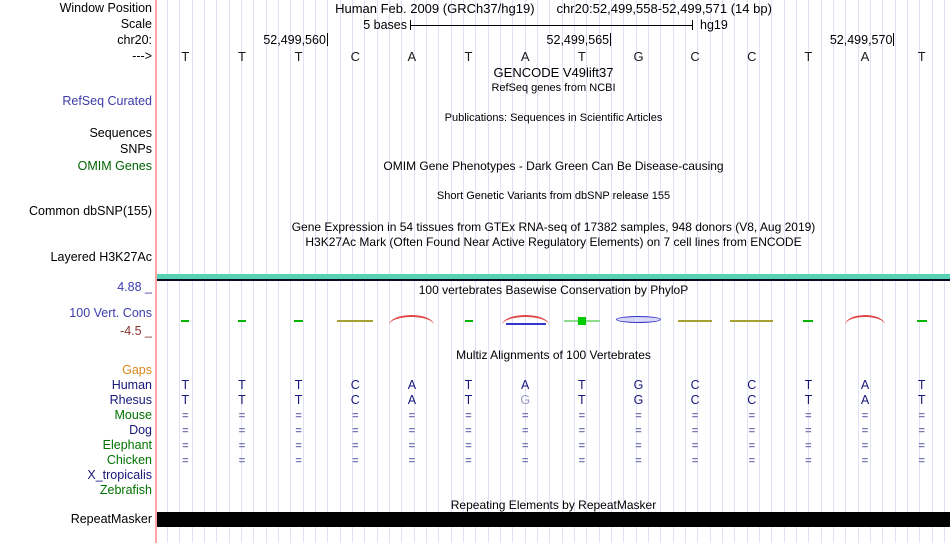 This screenshot has width=950, height=543. Describe the element at coordinates (110, 313) in the screenshot. I see `label-100-vert-cons: 100 Vert. Cons` at that location.